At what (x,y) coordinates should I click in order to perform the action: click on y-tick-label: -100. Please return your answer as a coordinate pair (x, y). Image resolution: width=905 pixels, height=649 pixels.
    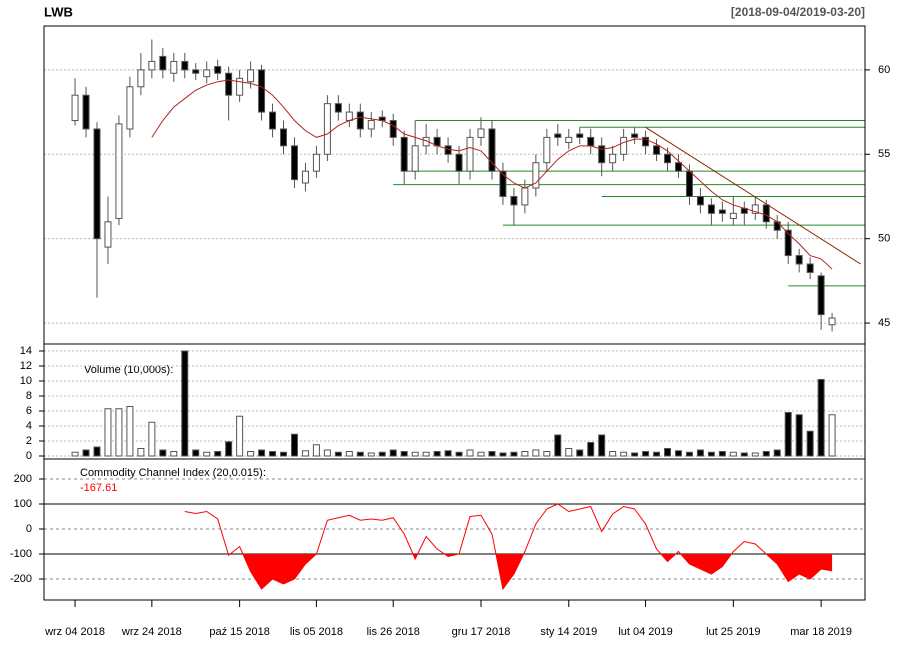
    Looking at the image, I should click on (21, 554).